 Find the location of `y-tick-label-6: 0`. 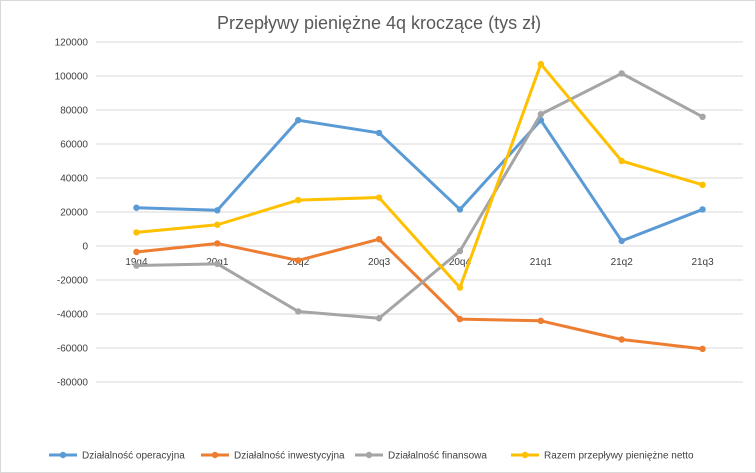

y-tick-label-6: 0 is located at coordinates (85, 247).